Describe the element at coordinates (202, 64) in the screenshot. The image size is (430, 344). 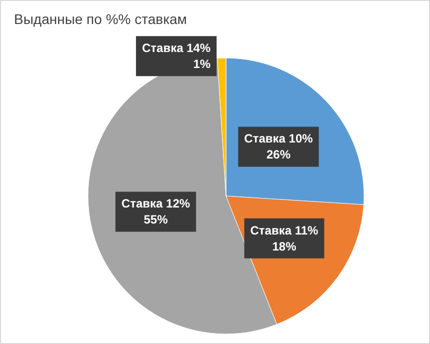
I see `data-label: 1%` at that location.